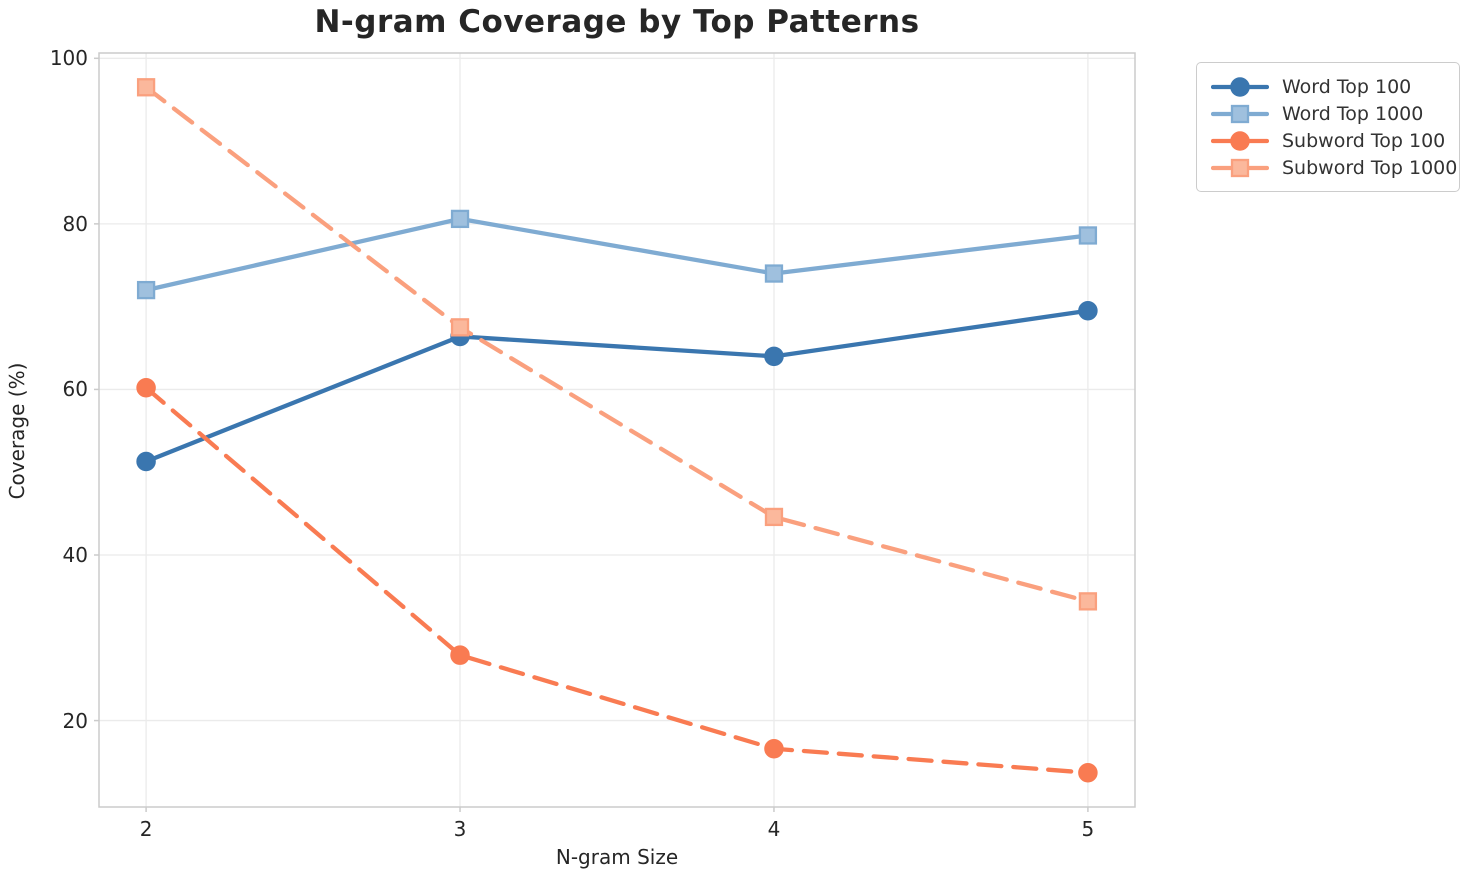 The width and height of the screenshot is (1478, 885). Describe the element at coordinates (75, 720) in the screenshot. I see `y-tick-label: 20` at that location.